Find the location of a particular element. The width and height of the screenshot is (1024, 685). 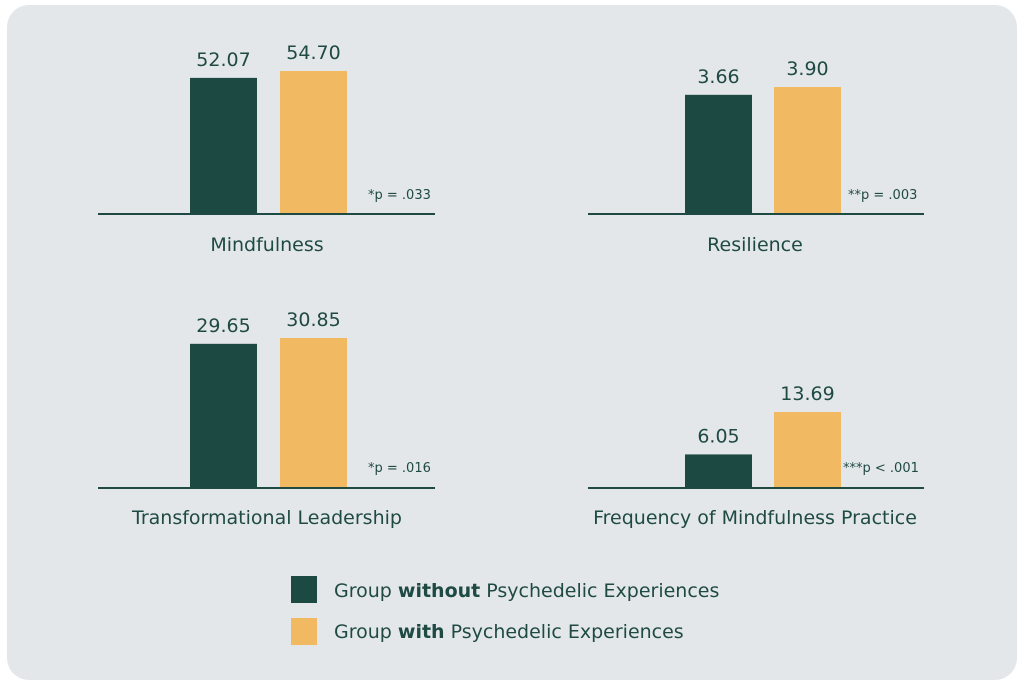

chart-title: Frequency of Mindfulness Practice is located at coordinates (755, 518).